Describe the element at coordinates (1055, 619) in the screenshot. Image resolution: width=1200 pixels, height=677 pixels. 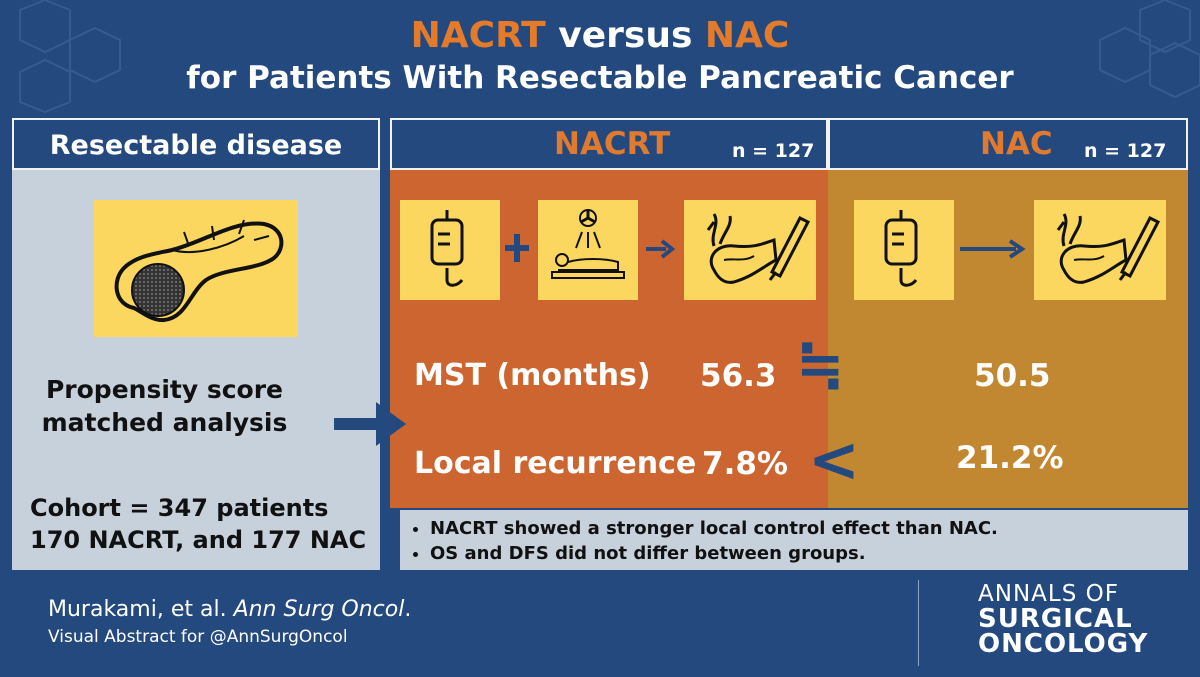
I see `logo-line-2: SURGICAL` at that location.